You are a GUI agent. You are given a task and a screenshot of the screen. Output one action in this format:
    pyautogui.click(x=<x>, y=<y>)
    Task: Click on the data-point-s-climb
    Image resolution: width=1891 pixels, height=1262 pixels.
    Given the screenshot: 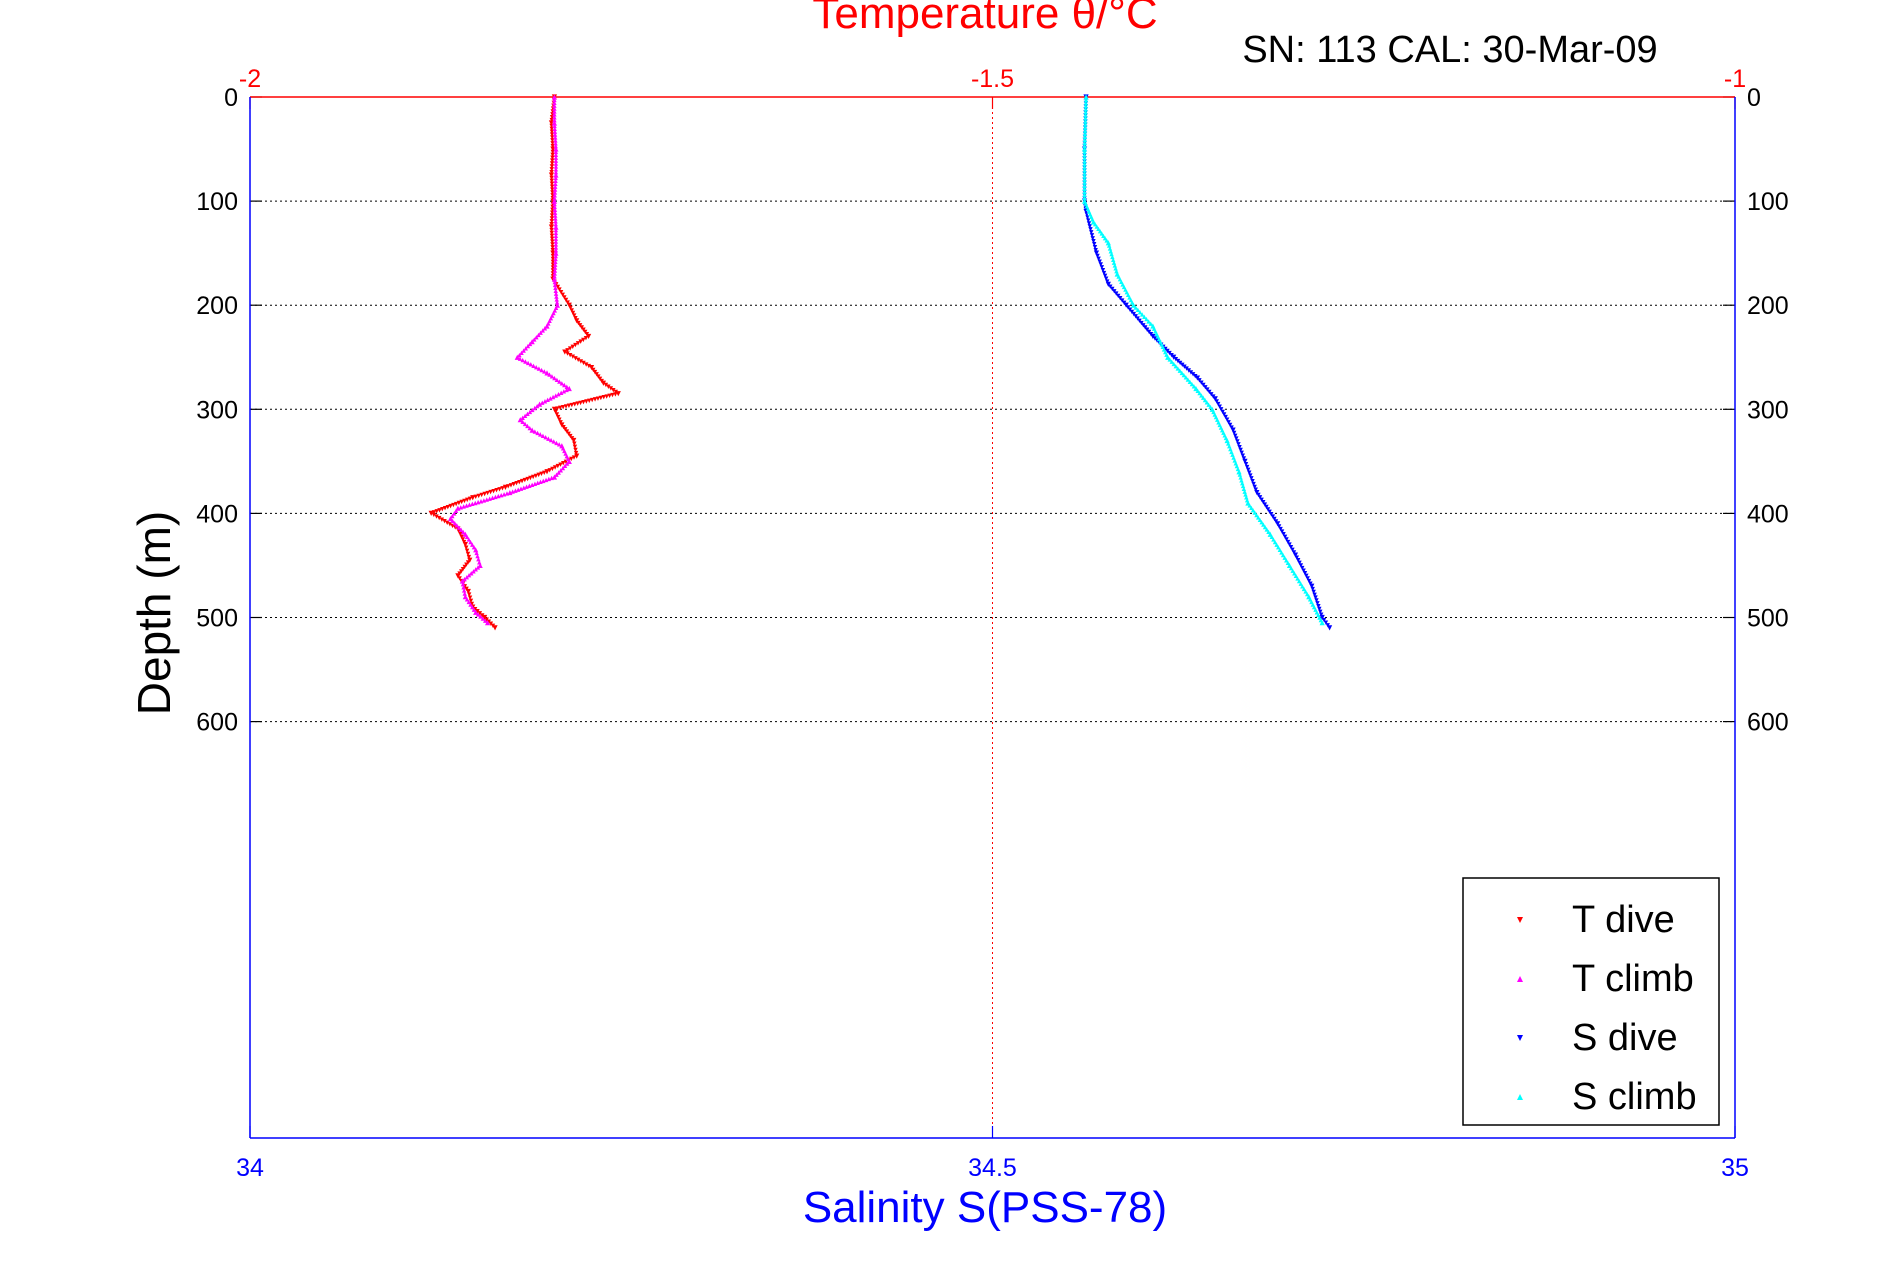 What is the action you would take?
    pyautogui.click(x=1239, y=472)
    